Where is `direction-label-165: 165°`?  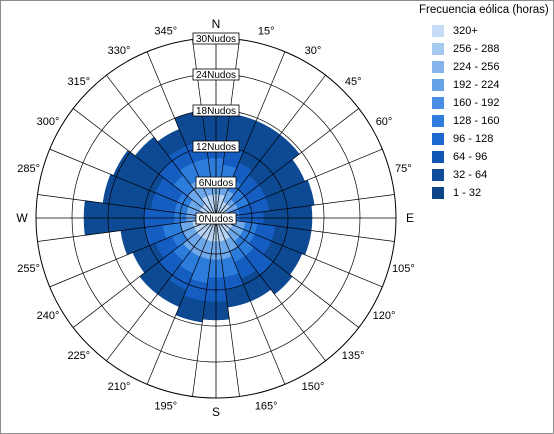 direction-label-165: 165° is located at coordinates (266, 406).